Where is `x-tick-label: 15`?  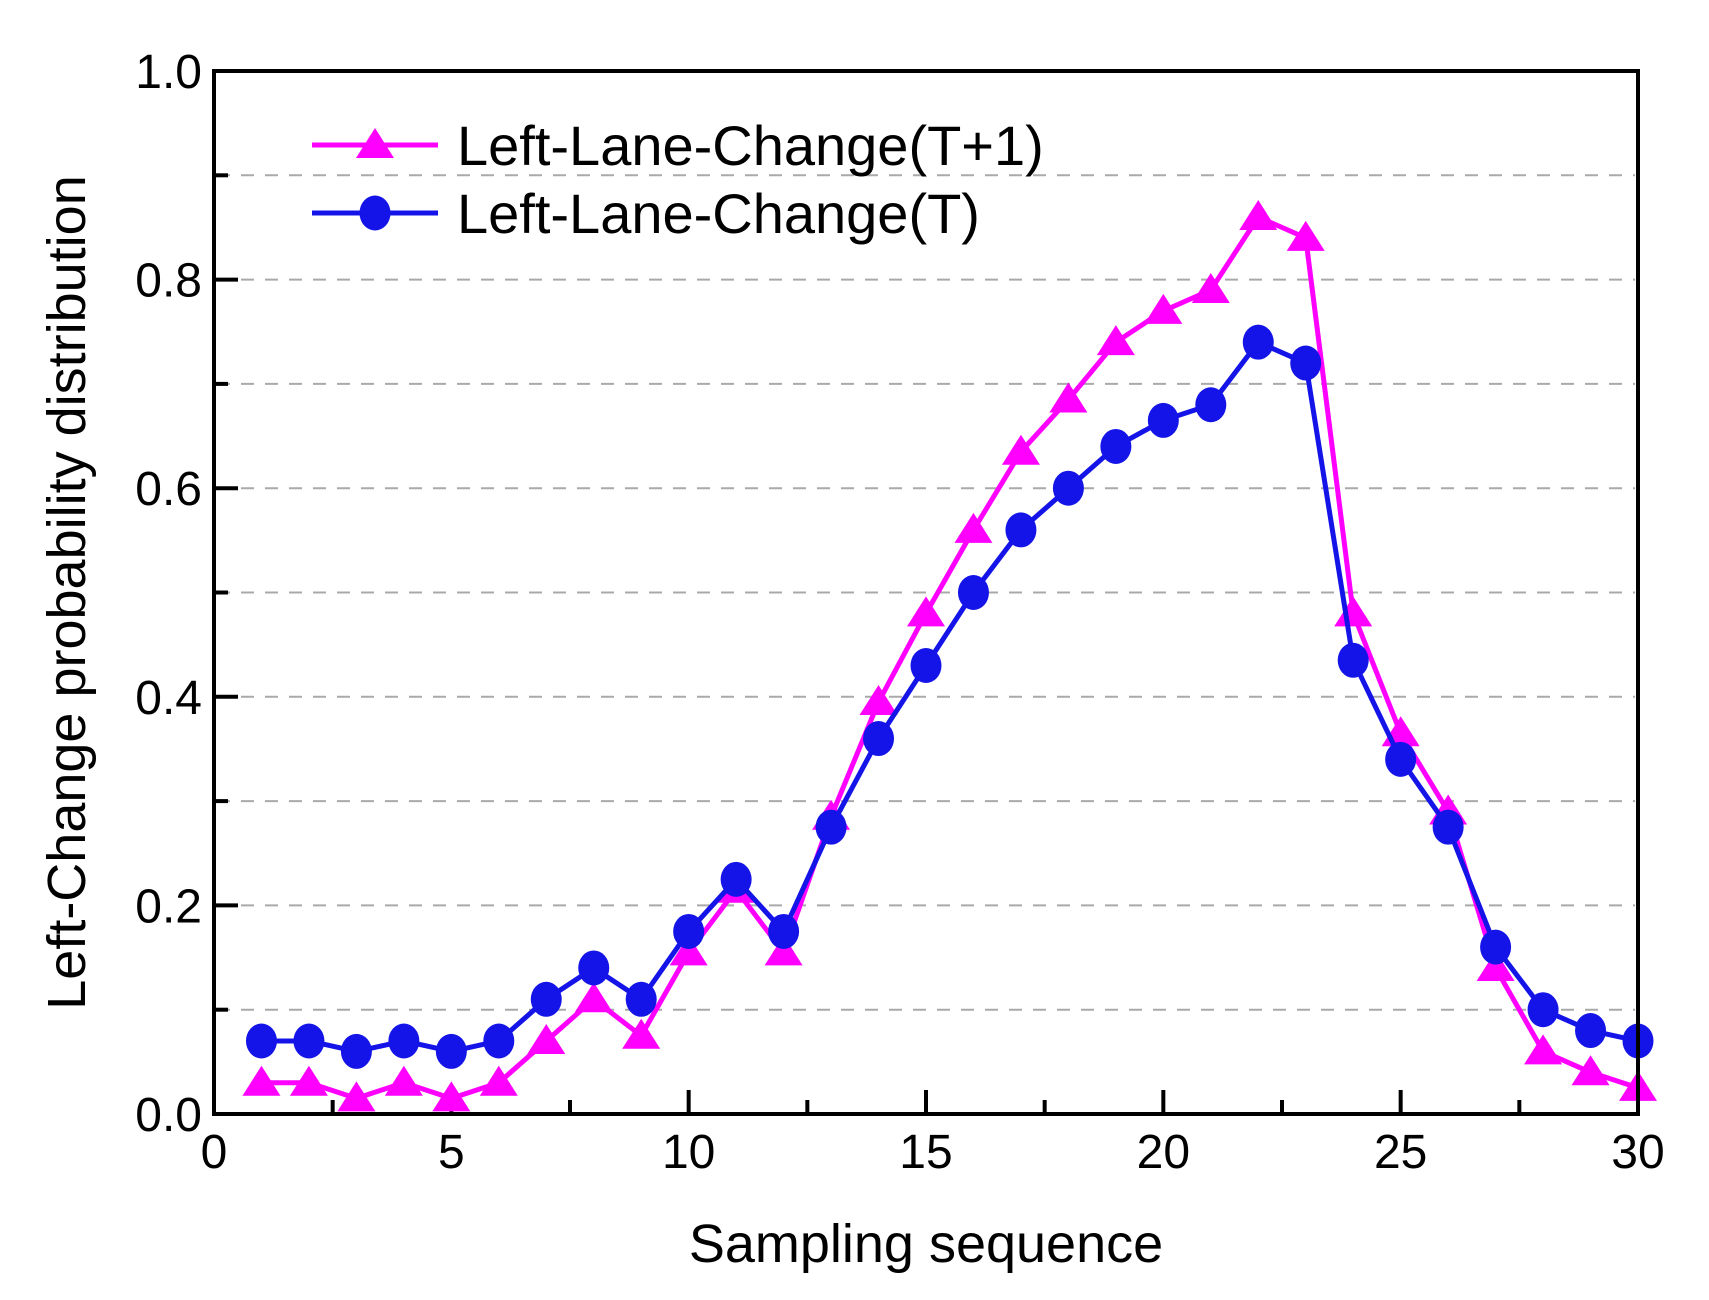
x-tick-label: 15 is located at coordinates (925, 1152).